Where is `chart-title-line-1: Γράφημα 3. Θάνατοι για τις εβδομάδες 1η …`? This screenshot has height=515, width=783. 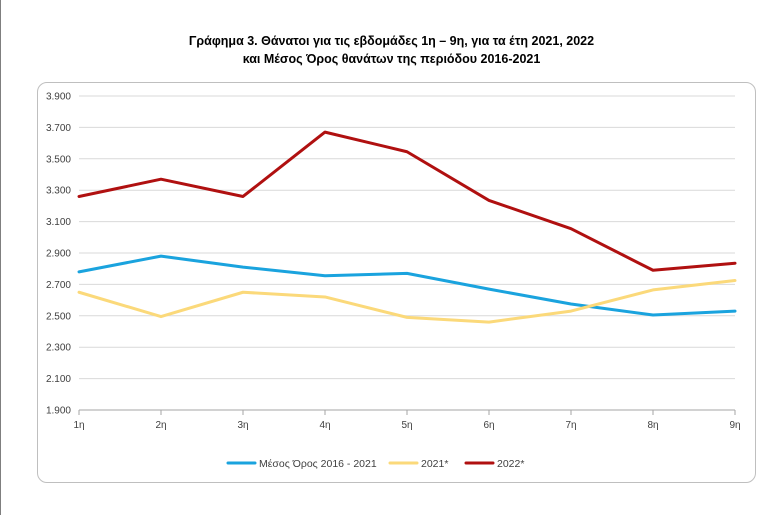 chart-title-line-1: Γράφημα 3. Θάνατοι για τις εβδομάδες 1η … is located at coordinates (391, 41).